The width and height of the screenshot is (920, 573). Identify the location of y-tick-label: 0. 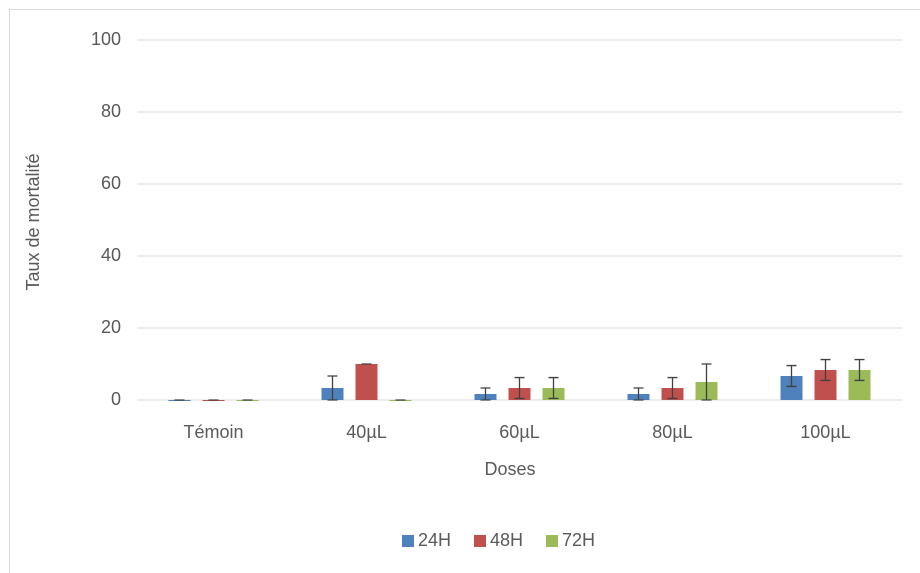
(116, 399).